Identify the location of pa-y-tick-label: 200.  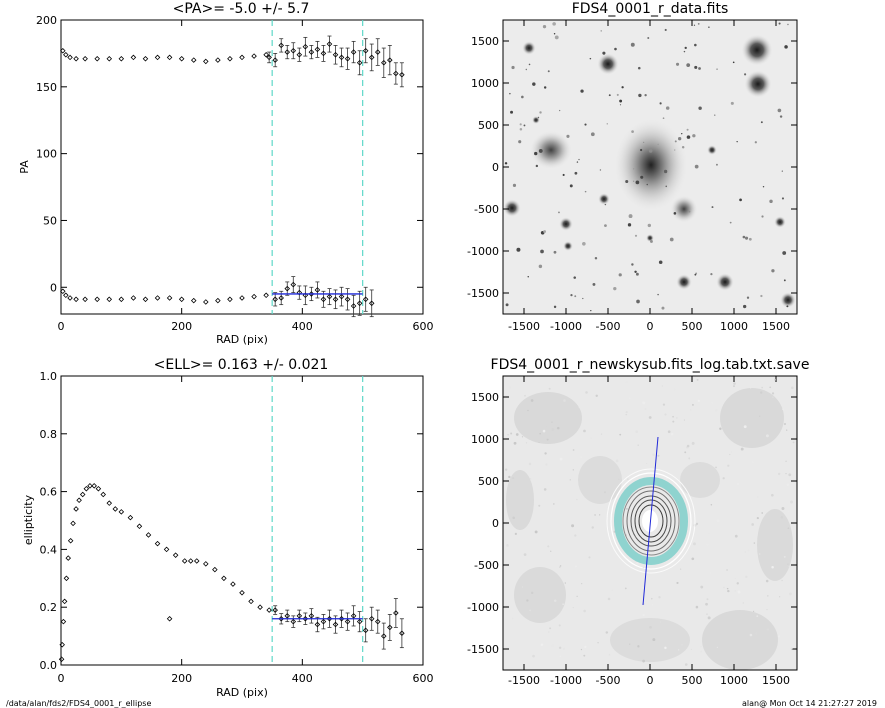
(46, 20).